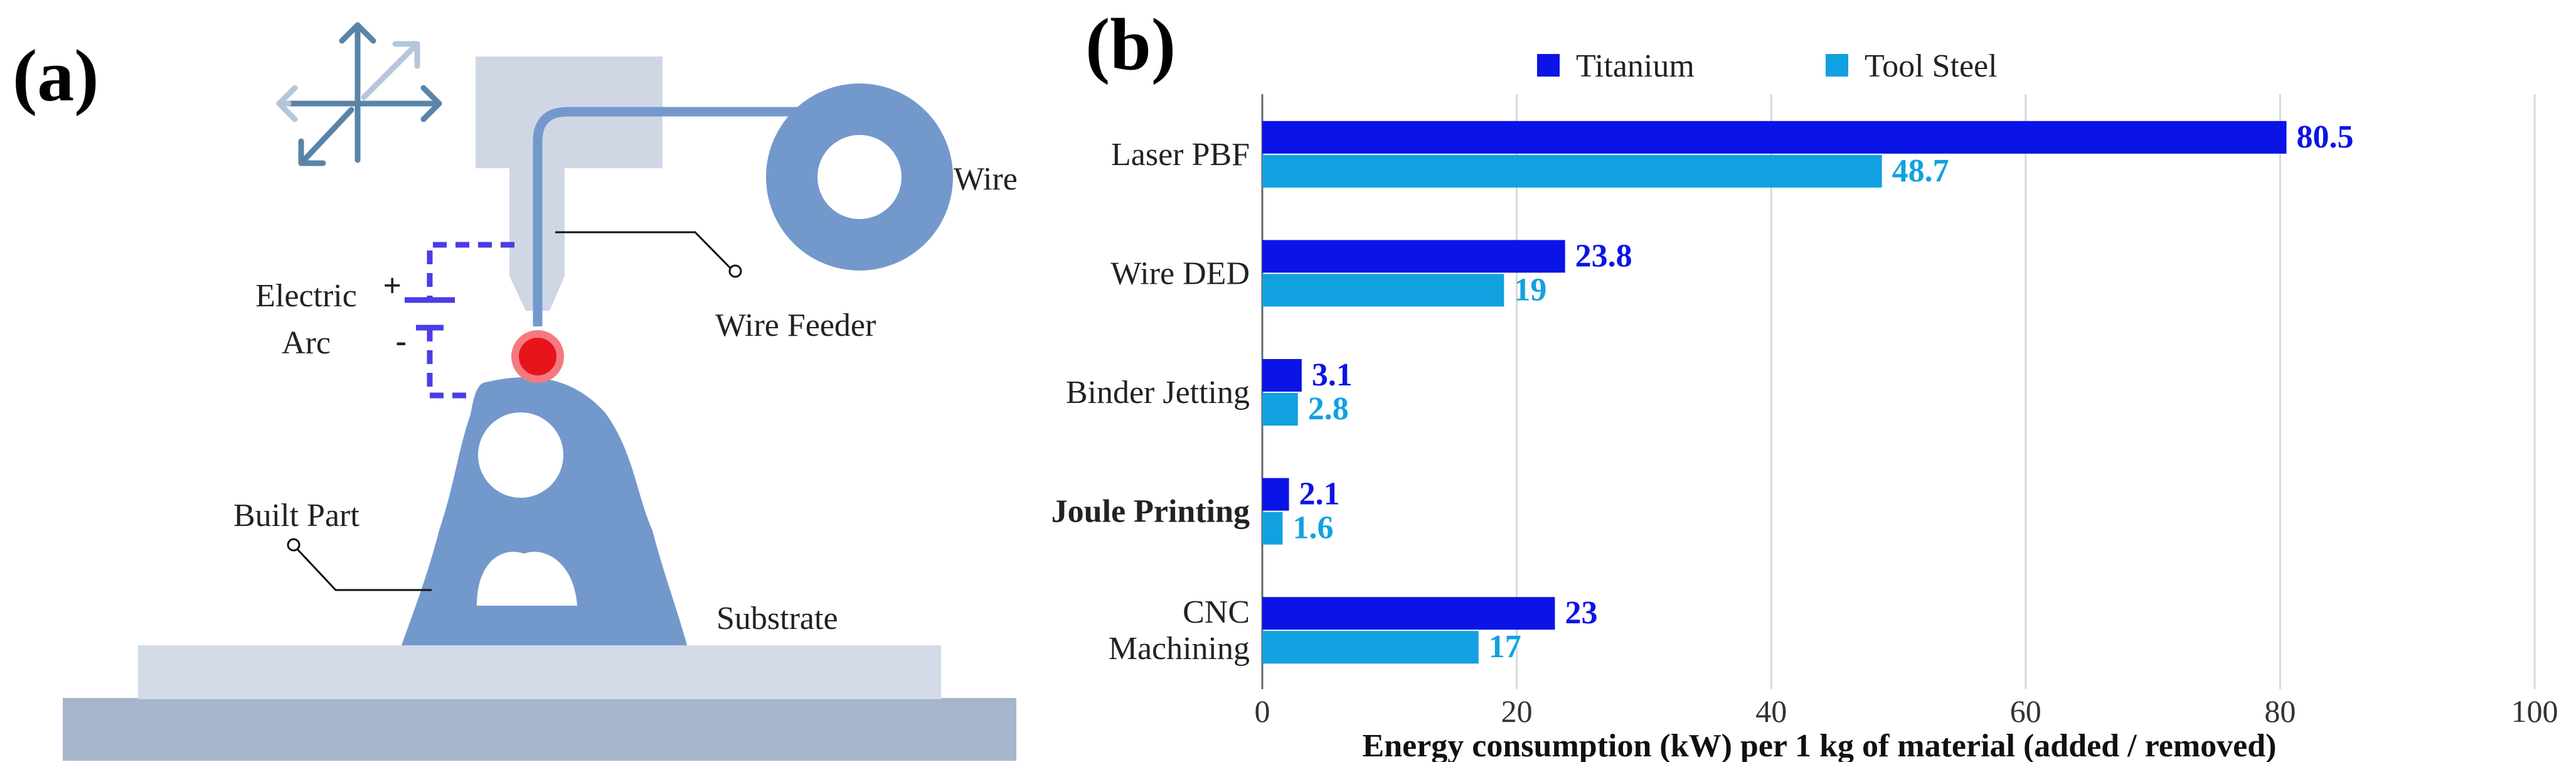 This screenshot has width=2576, height=762. I want to click on built-part-pin, so click(294, 545).